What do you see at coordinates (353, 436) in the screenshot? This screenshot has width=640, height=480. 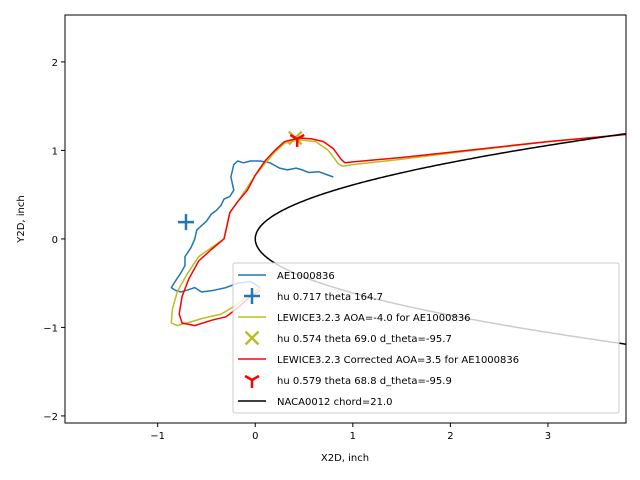 I see `x-tick-label: 1` at bounding box center [353, 436].